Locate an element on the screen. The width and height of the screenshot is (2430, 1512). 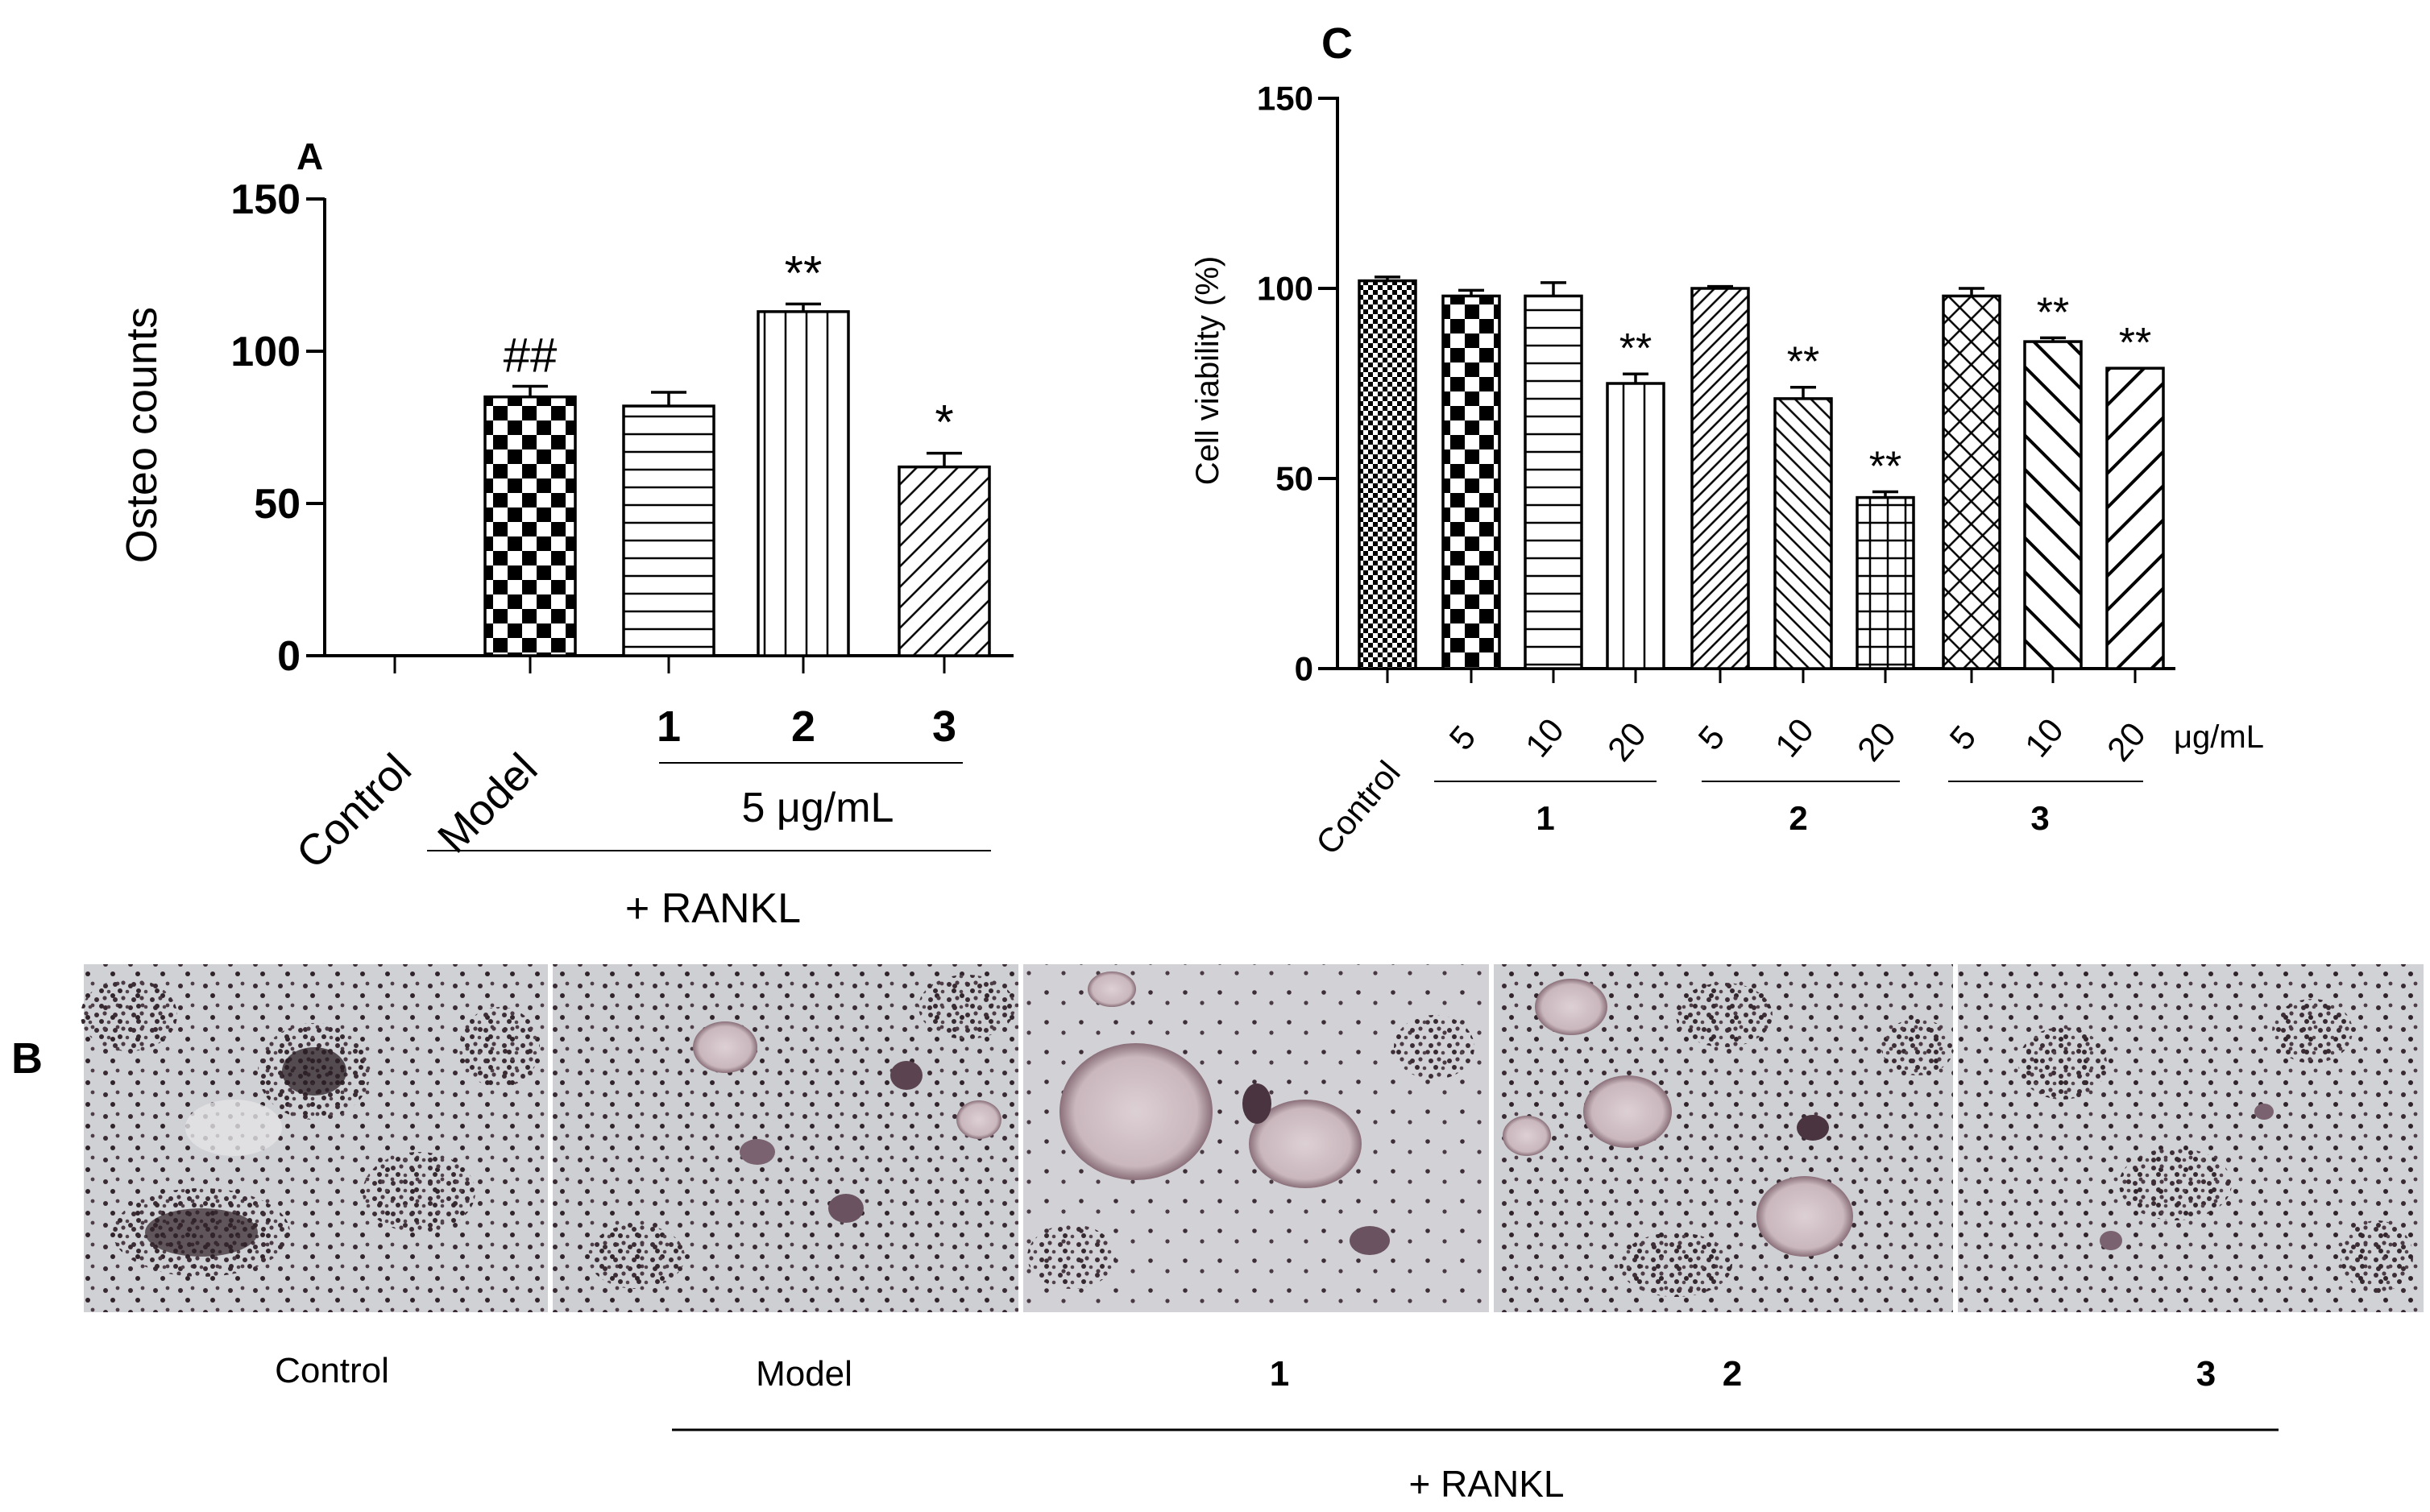
group-bracket-3: 3 is located at coordinates (2045, 809).